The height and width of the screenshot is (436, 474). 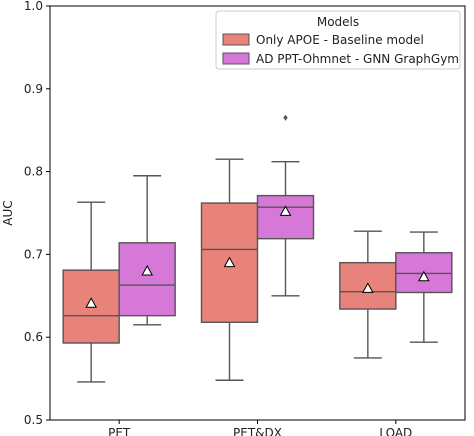 I want to click on x-tick-label: PET&DX, so click(x=257, y=431).